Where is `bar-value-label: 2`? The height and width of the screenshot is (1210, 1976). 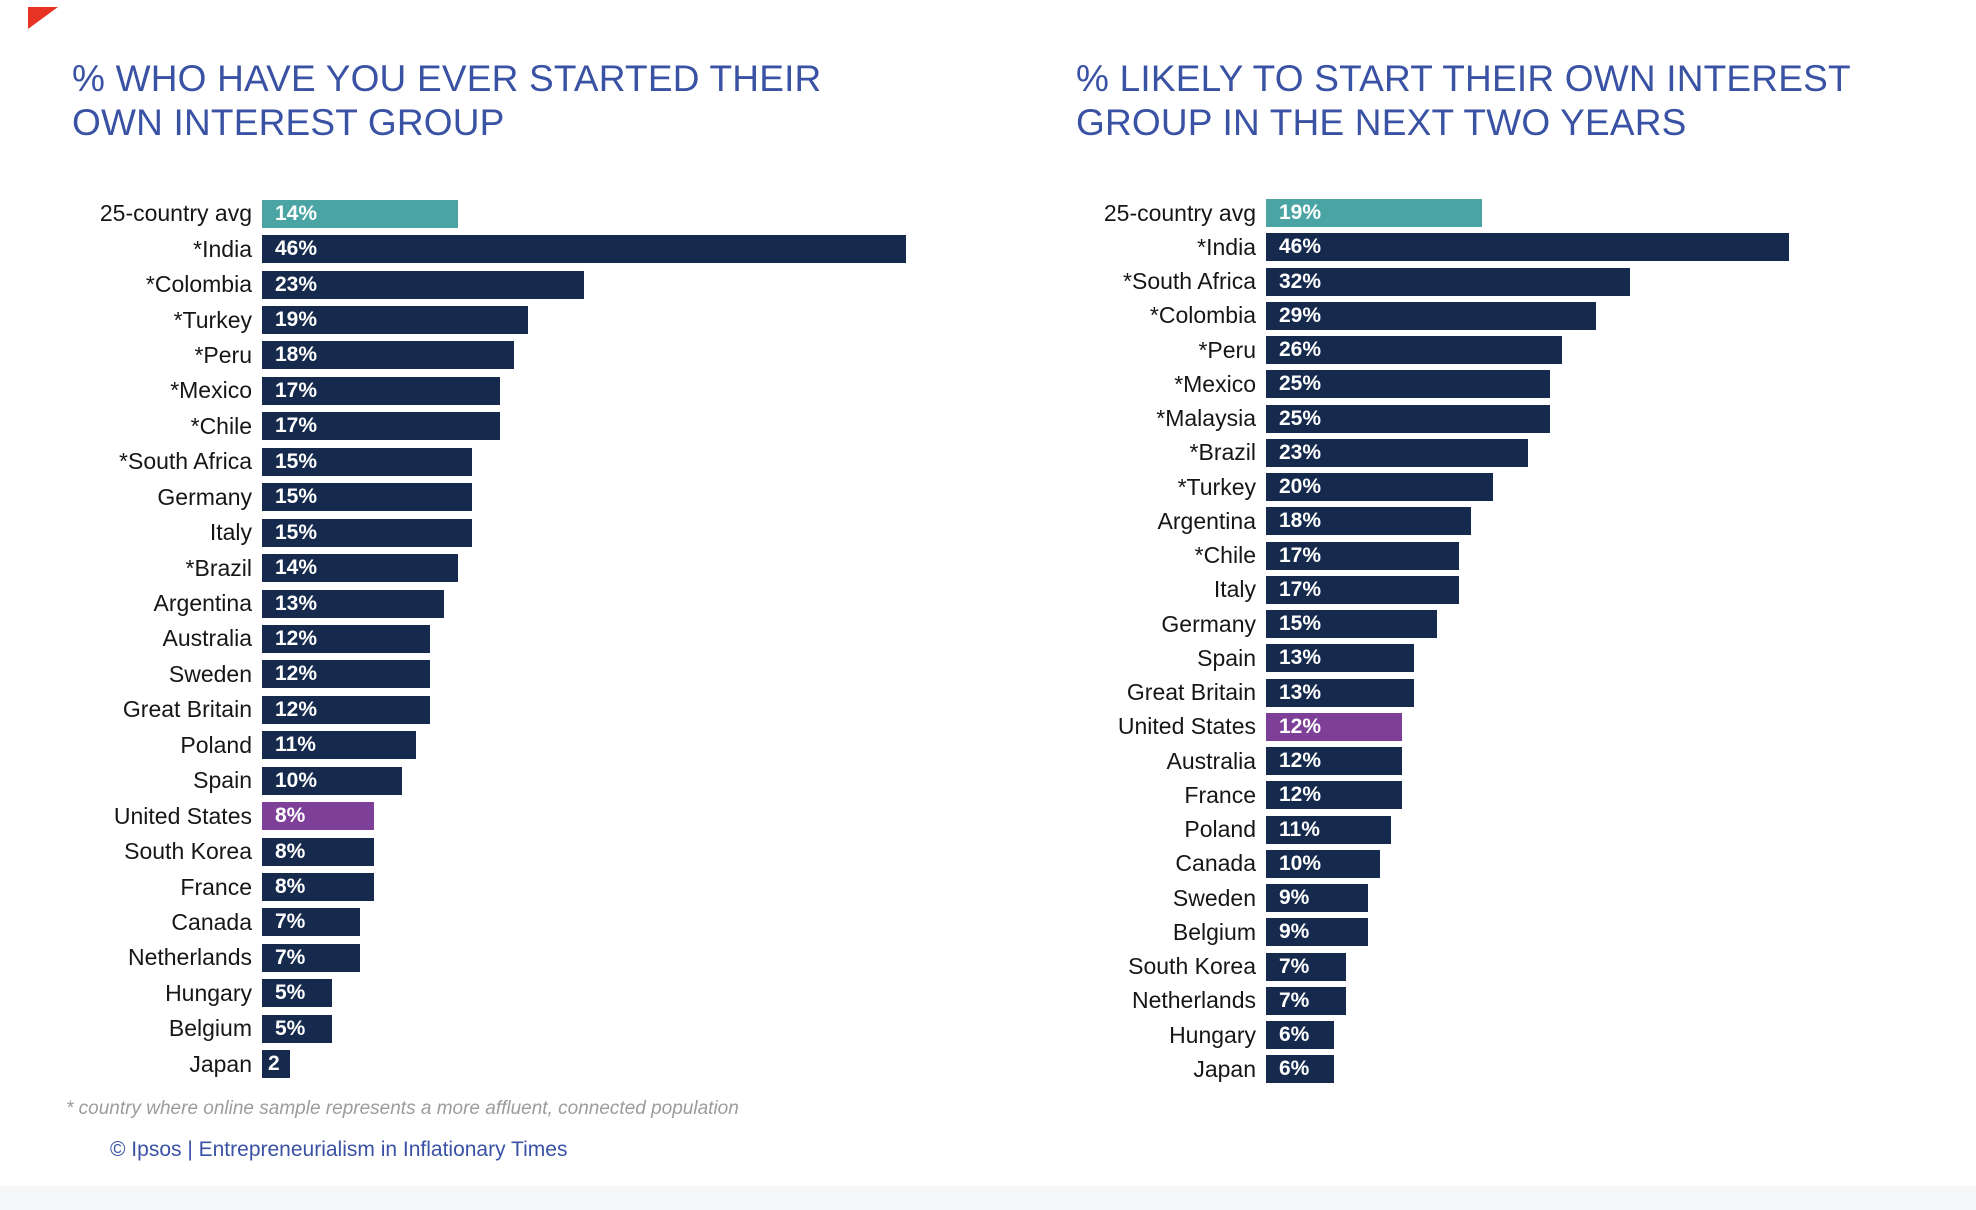
bar-value-label: 2 is located at coordinates (274, 1064).